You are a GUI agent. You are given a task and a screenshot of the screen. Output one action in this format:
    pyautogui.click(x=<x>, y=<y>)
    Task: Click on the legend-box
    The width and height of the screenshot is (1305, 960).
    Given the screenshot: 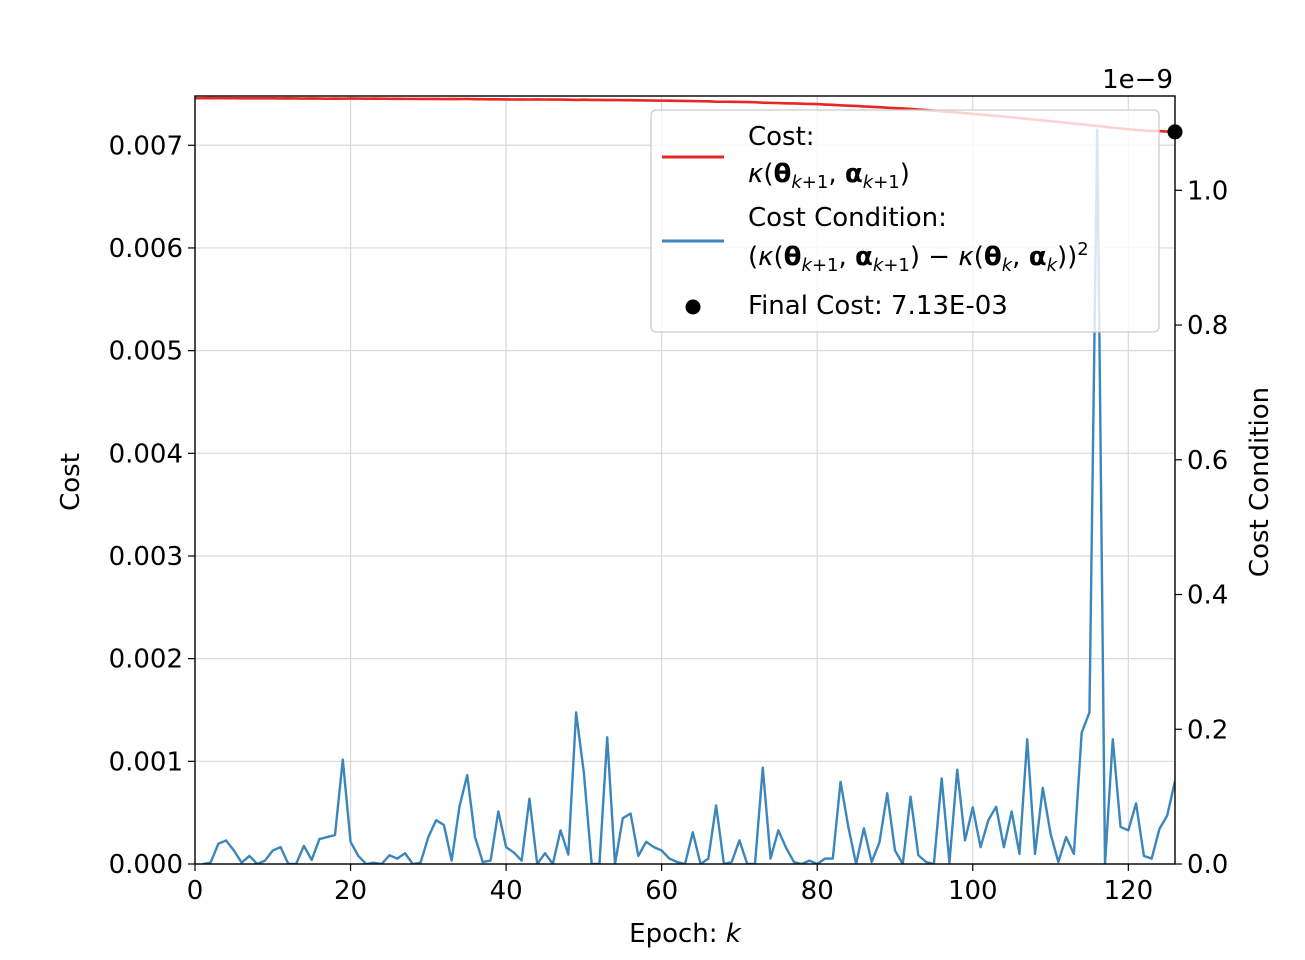 What is the action you would take?
    pyautogui.click(x=905, y=221)
    